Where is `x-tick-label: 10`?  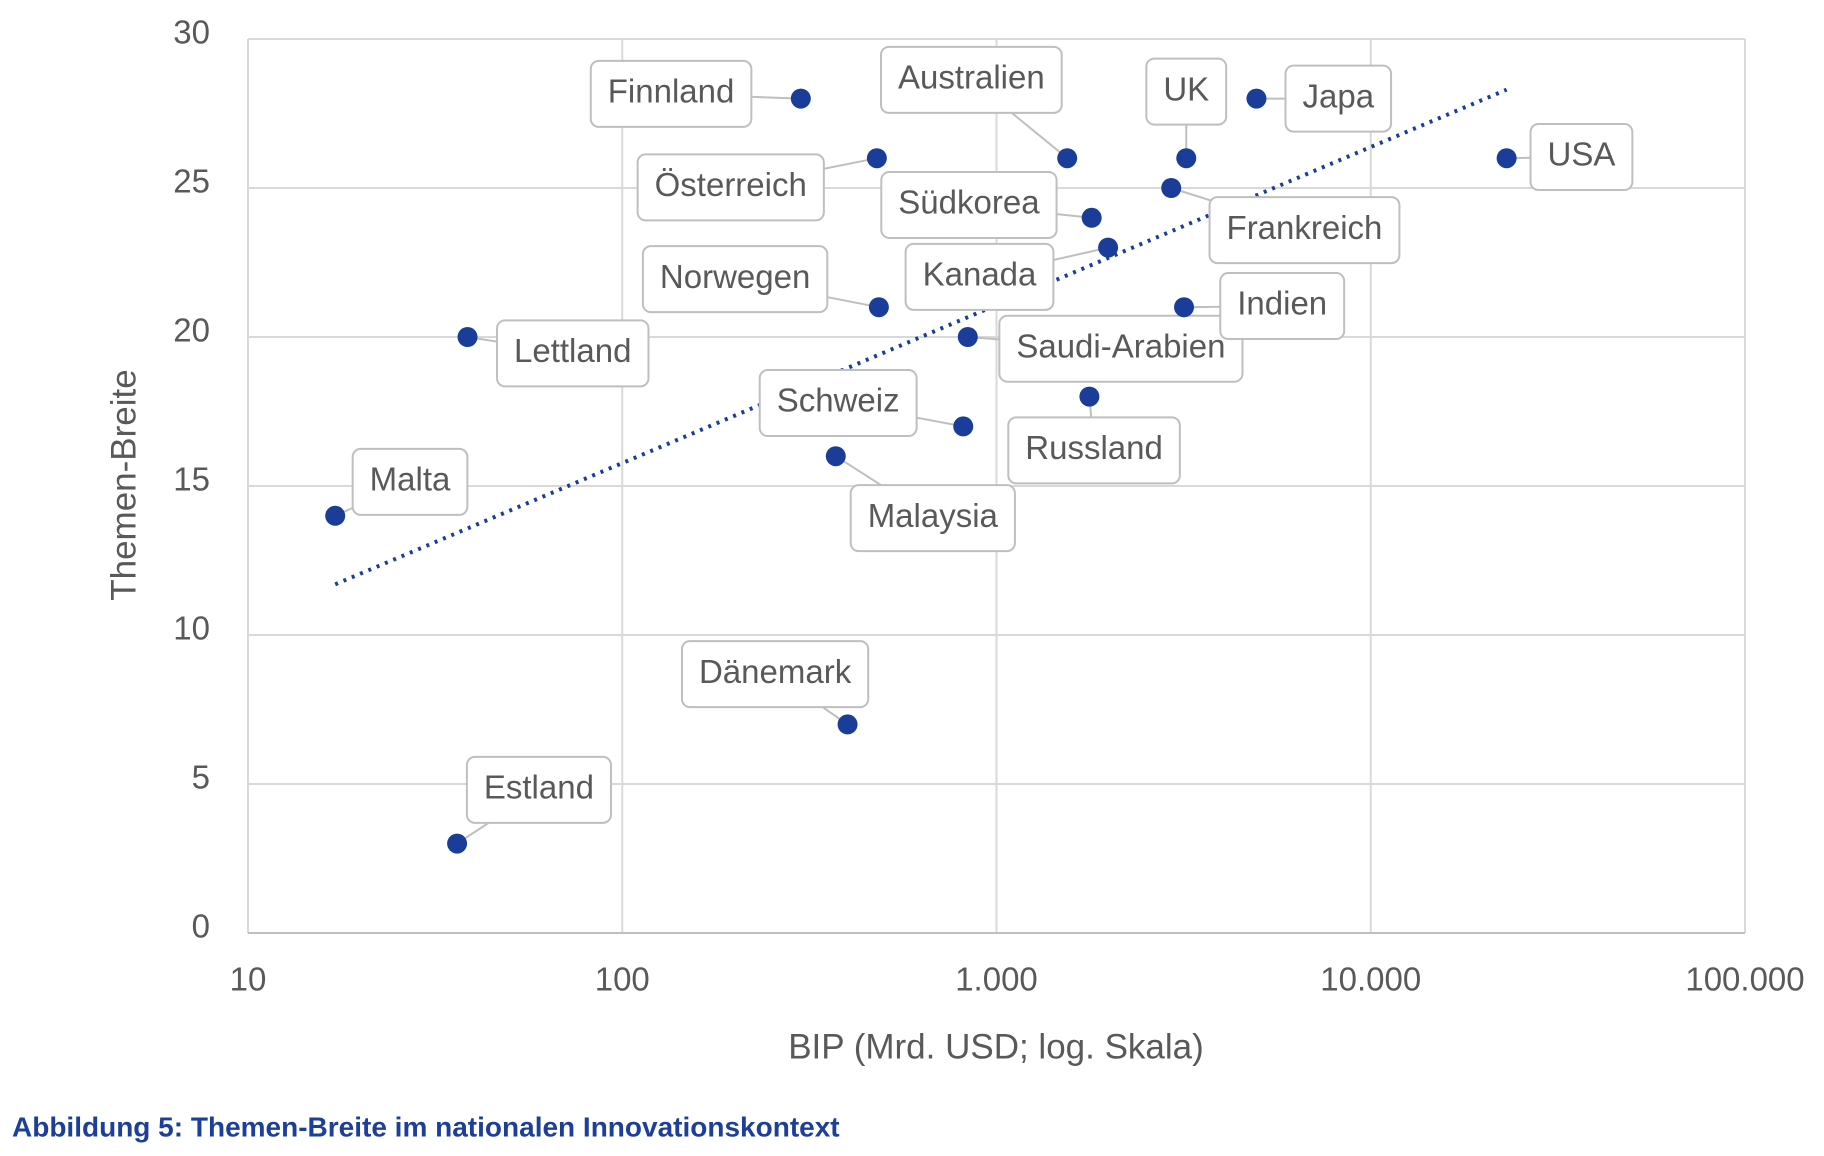 x-tick-label: 10 is located at coordinates (248, 979).